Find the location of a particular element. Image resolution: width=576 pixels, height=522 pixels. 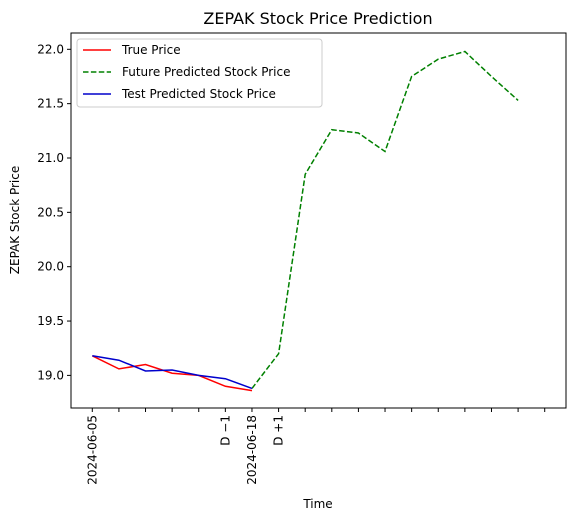

legend-label: Future Predicted Stock Price is located at coordinates (206, 72).